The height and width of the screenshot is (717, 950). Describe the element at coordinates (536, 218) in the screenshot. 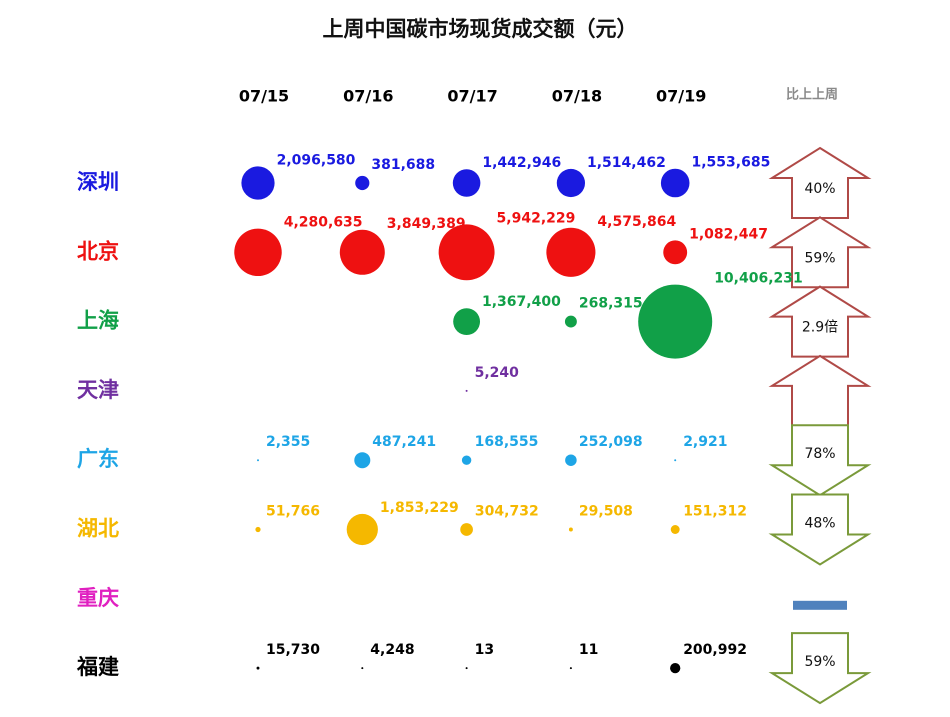

I see `data-label: 5,942,229` at that location.